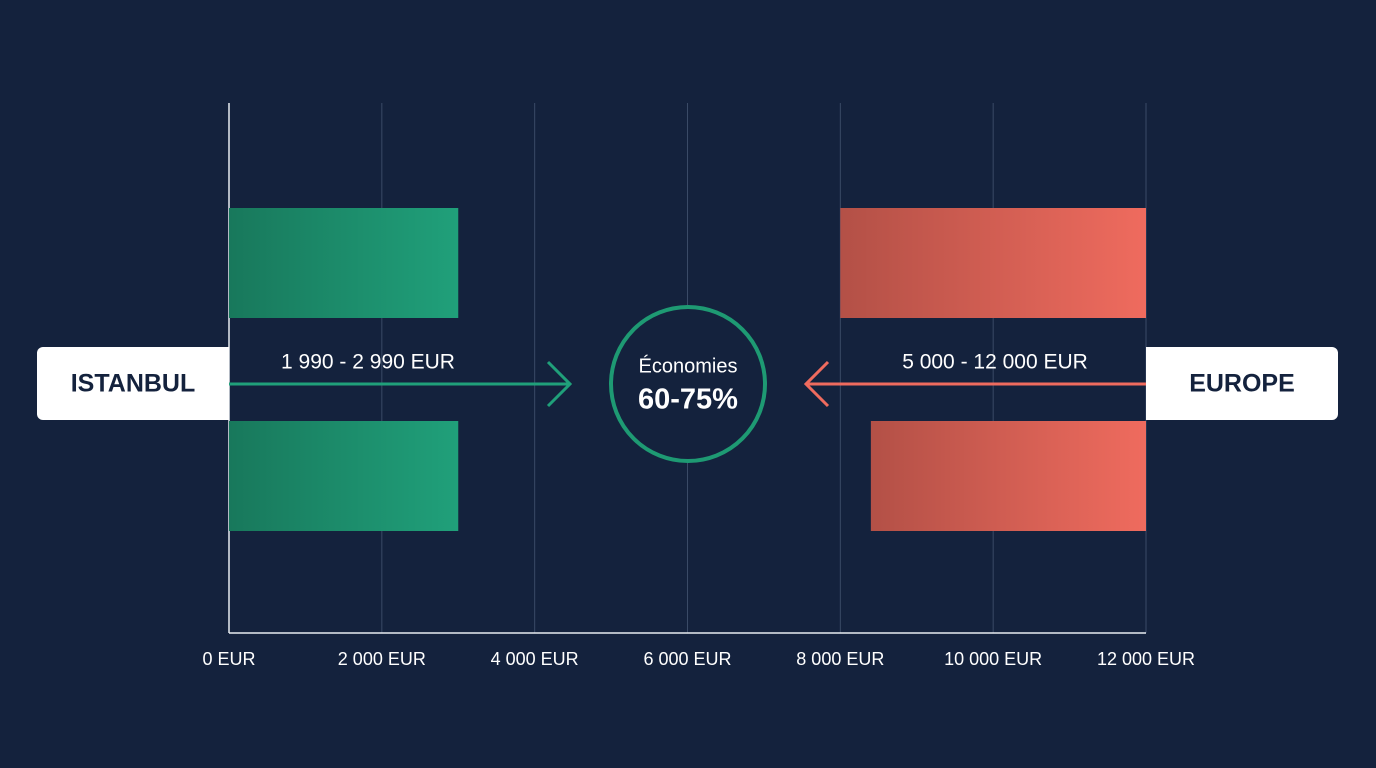 The width and height of the screenshot is (1376, 768). Describe the element at coordinates (995, 362) in the screenshot. I see `range-label: 5 000 - 12 000 EUR` at that location.